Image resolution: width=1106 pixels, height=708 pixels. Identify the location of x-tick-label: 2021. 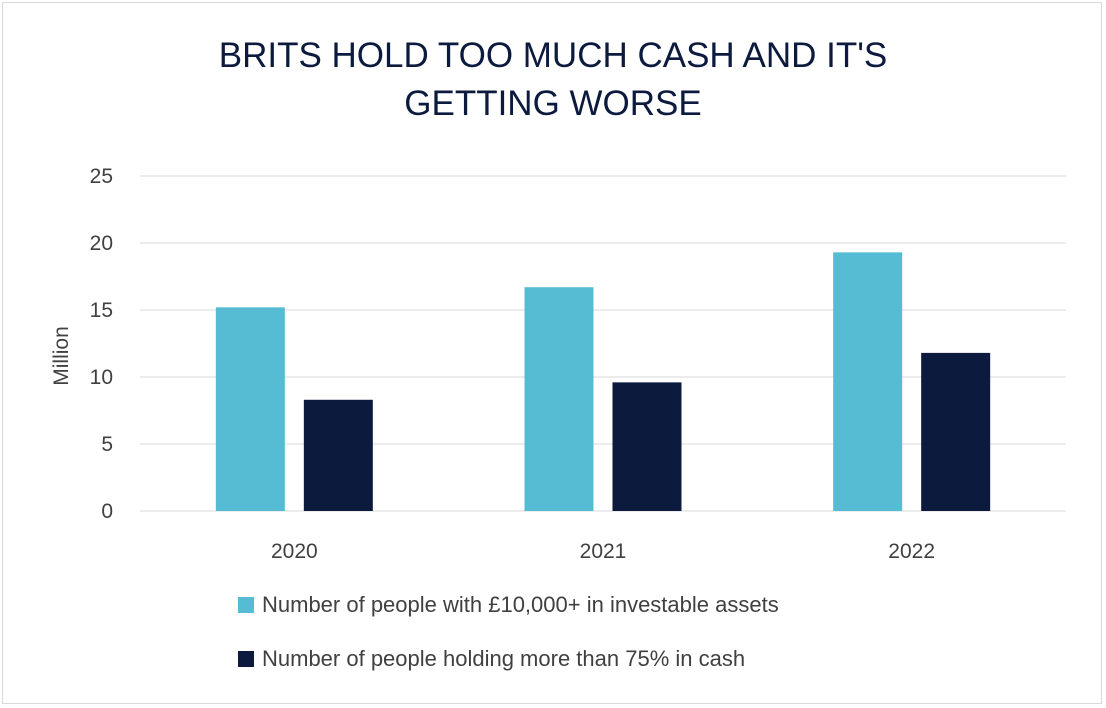
(603, 551).